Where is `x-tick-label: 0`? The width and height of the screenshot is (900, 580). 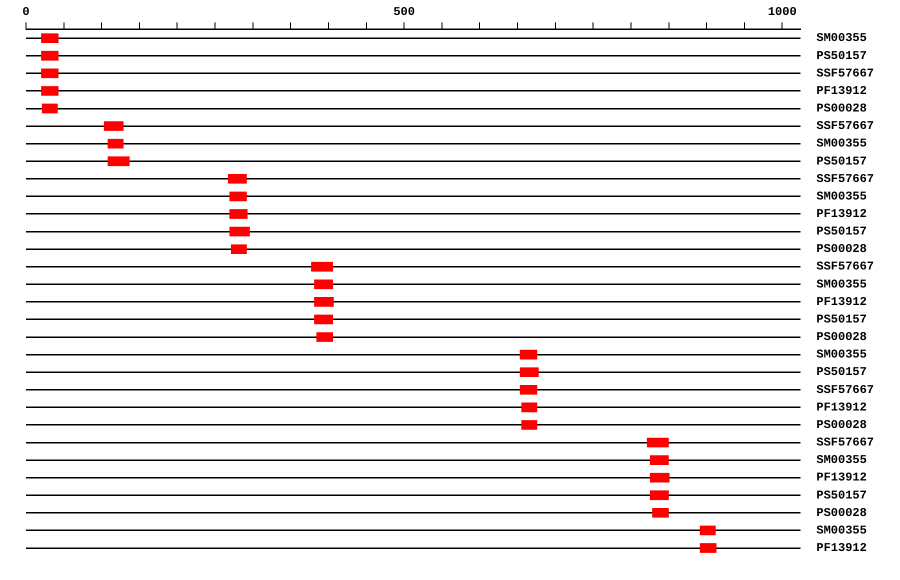 x-tick-label: 0 is located at coordinates (26, 12).